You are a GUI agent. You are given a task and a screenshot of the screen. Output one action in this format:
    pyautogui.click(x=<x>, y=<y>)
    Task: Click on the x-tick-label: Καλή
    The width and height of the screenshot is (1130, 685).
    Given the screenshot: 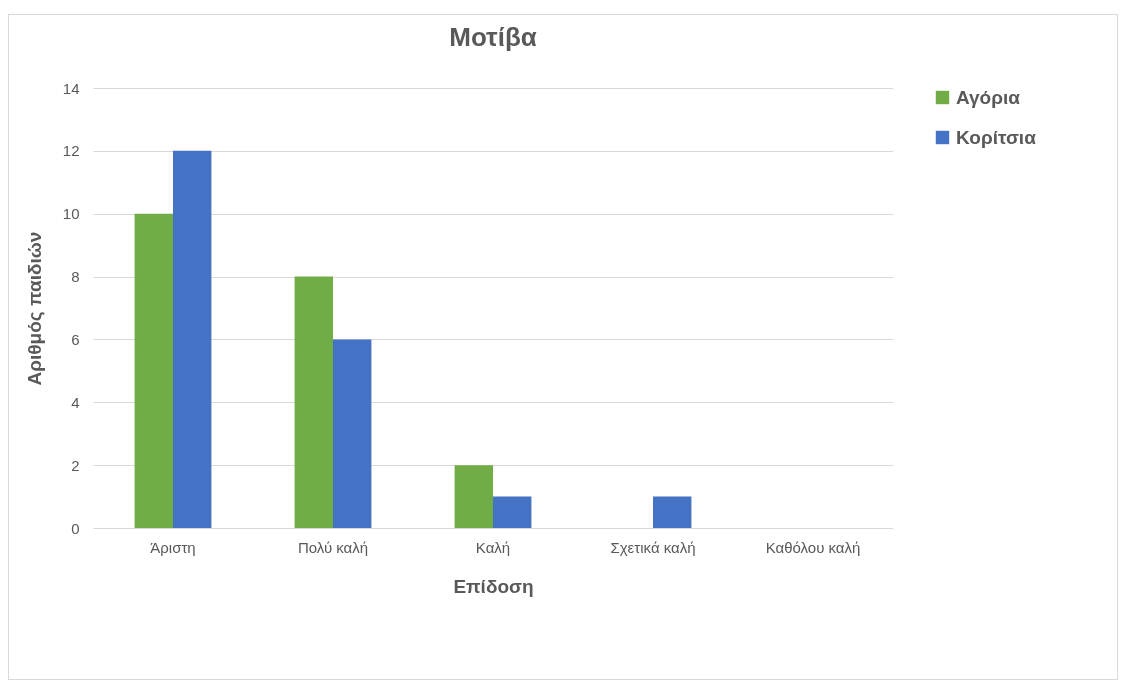 What is the action you would take?
    pyautogui.click(x=493, y=547)
    